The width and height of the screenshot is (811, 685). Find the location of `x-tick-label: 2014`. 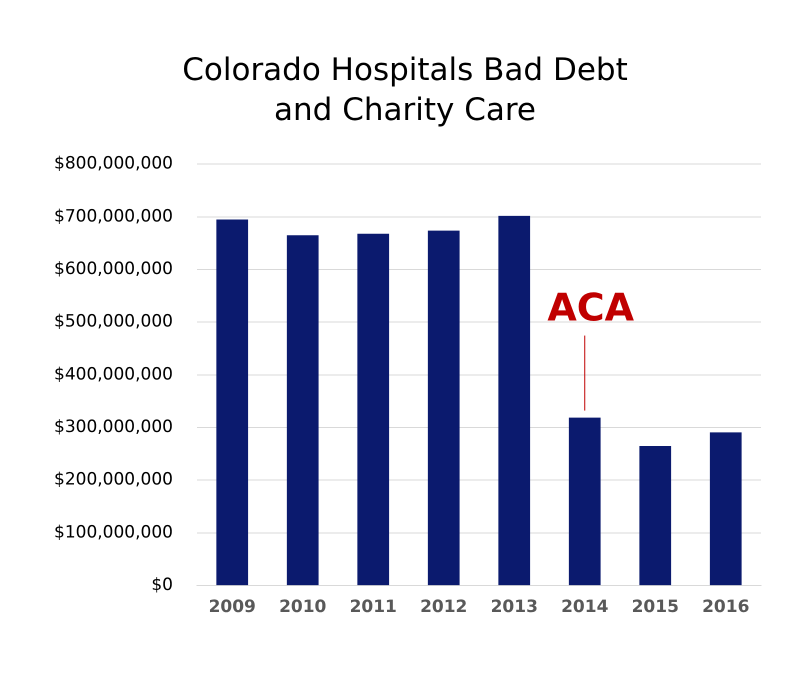

x-tick-label: 2014 is located at coordinates (585, 607).